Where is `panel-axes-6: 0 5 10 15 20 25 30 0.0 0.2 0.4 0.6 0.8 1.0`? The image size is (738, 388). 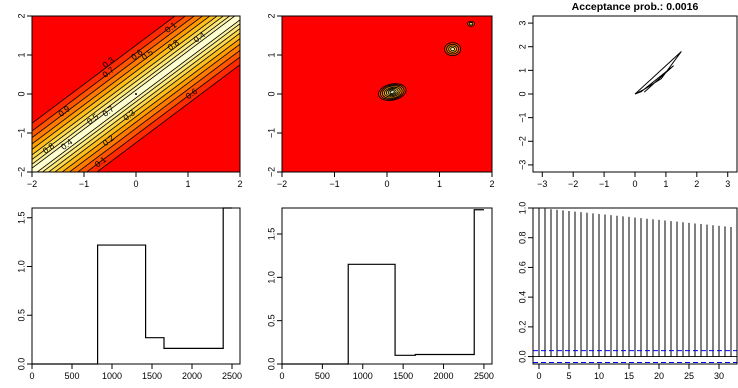
panel-axes-6: 0 5 10 15 20 25 30 0.0 0.2 0.4 0.6 0.8 1.0 is located at coordinates (627, 291).